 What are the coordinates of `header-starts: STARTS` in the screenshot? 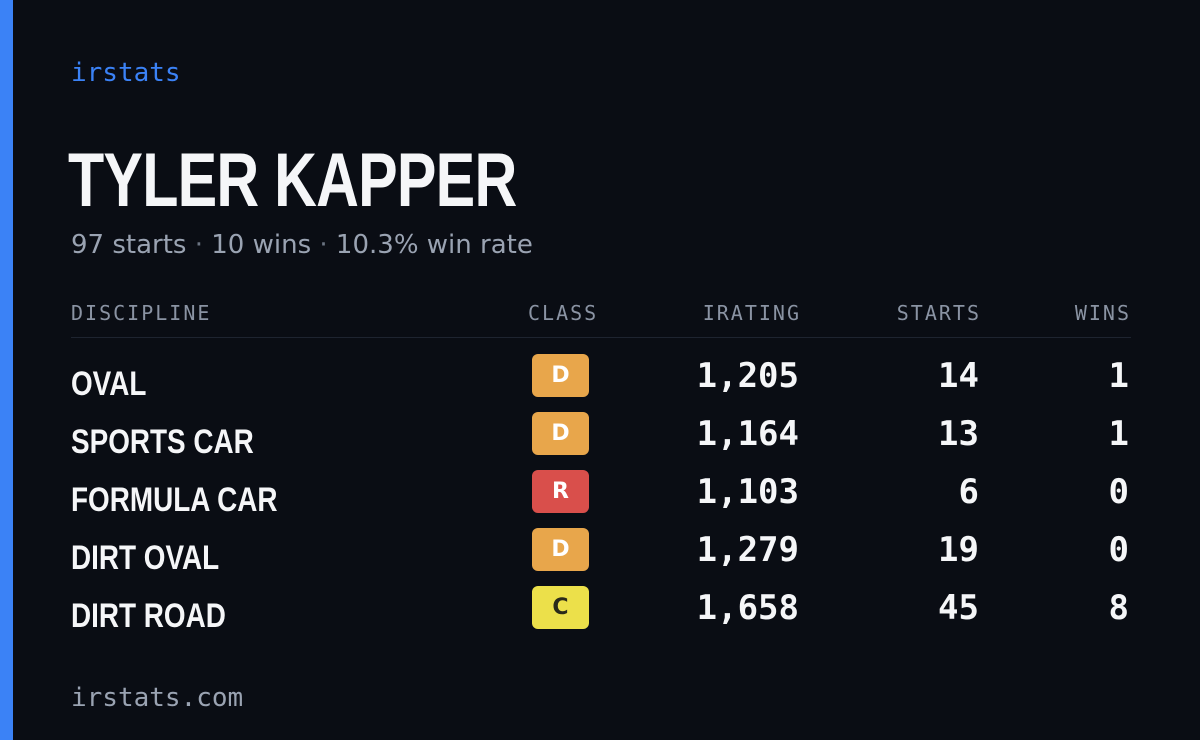 It's located at (938, 313).